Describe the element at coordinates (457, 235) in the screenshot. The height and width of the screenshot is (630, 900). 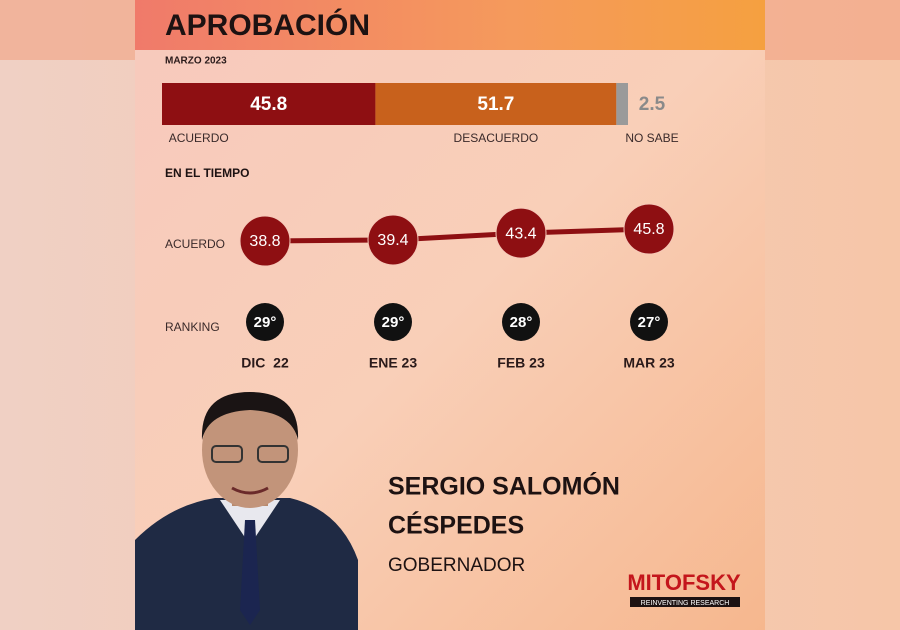
I see `trend-line` at that location.